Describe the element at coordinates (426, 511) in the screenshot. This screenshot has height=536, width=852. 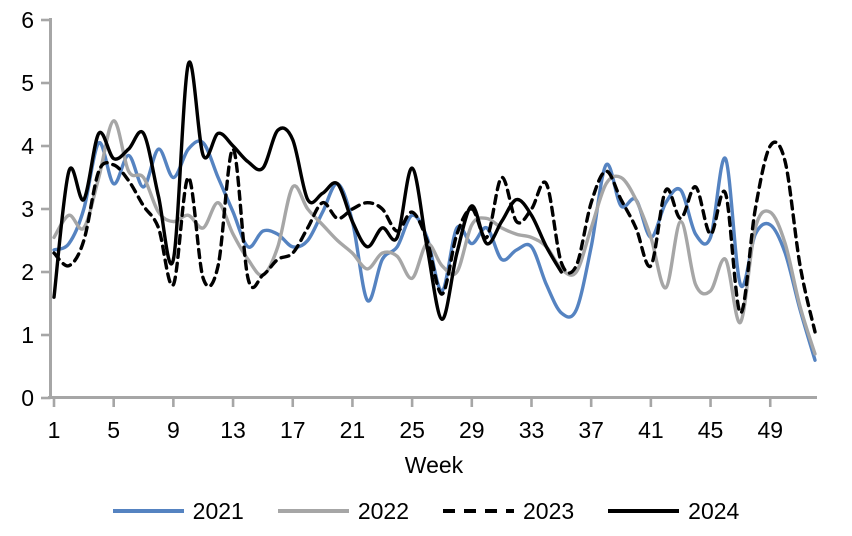
I see `chart-legend: 2021 2022 2023 2024` at that location.